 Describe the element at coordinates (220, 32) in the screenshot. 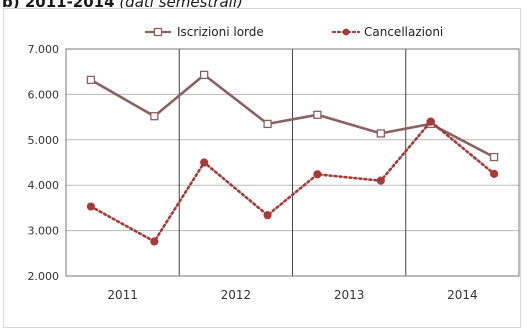

I see `legend-label-iscrizioni-lorde: Iscrizioni lorde` at that location.